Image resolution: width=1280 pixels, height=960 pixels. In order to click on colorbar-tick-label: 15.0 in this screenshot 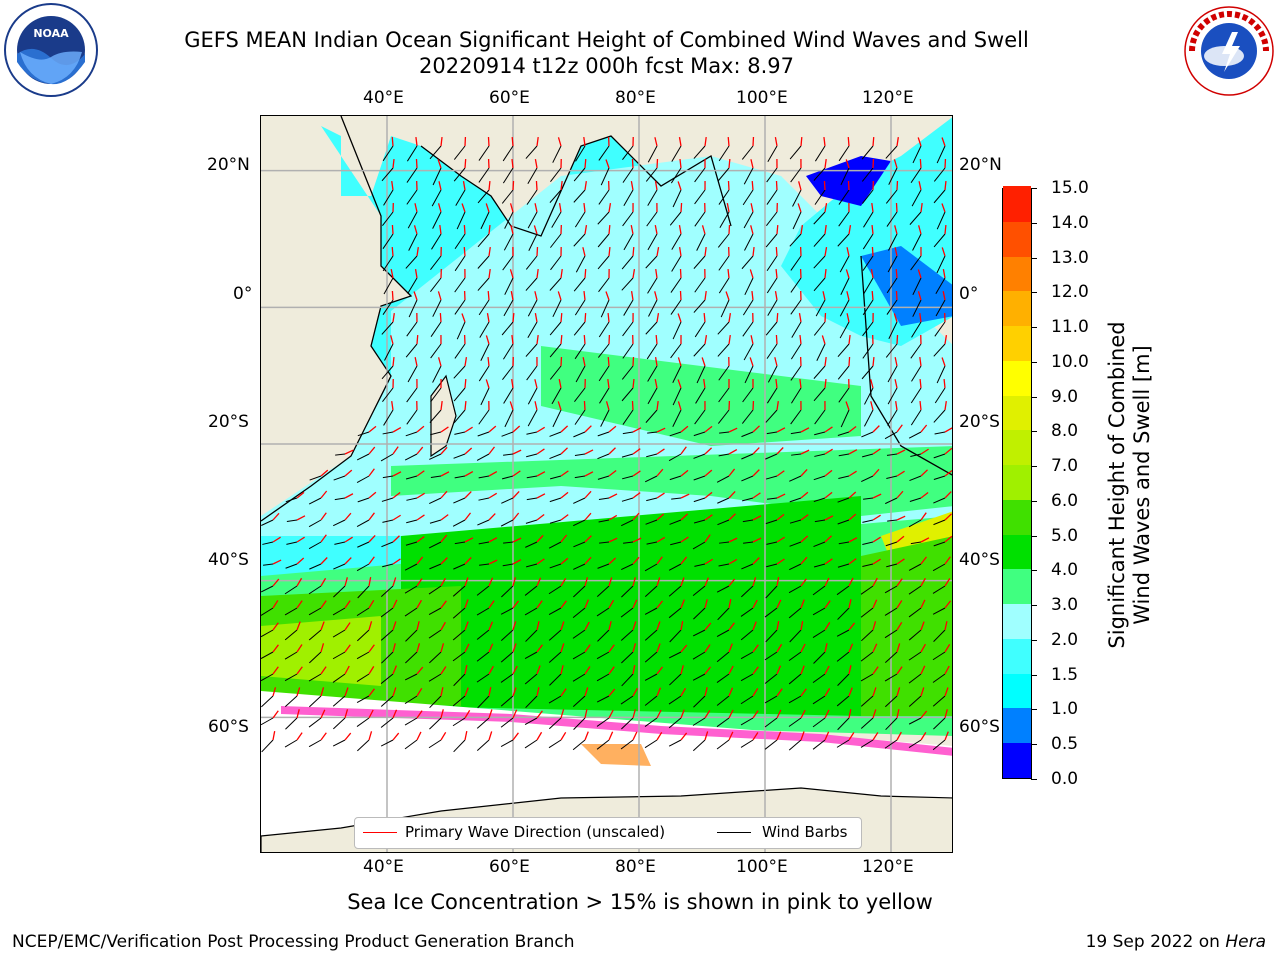, I will do `click(1070, 188)`.